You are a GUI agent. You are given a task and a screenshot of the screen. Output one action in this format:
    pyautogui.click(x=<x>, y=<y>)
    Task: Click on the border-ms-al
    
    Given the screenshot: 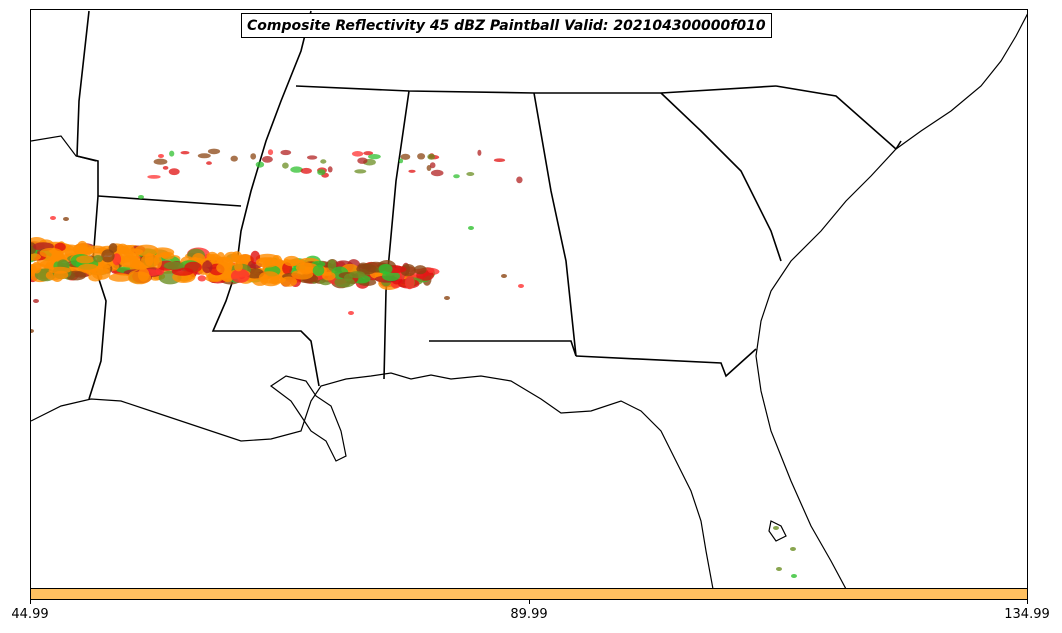 What is the action you would take?
    pyautogui.click(x=396, y=235)
    